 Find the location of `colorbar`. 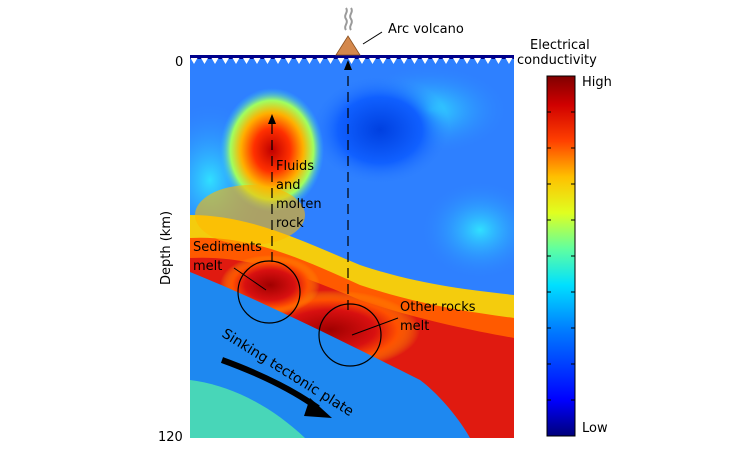

colorbar is located at coordinates (561, 256).